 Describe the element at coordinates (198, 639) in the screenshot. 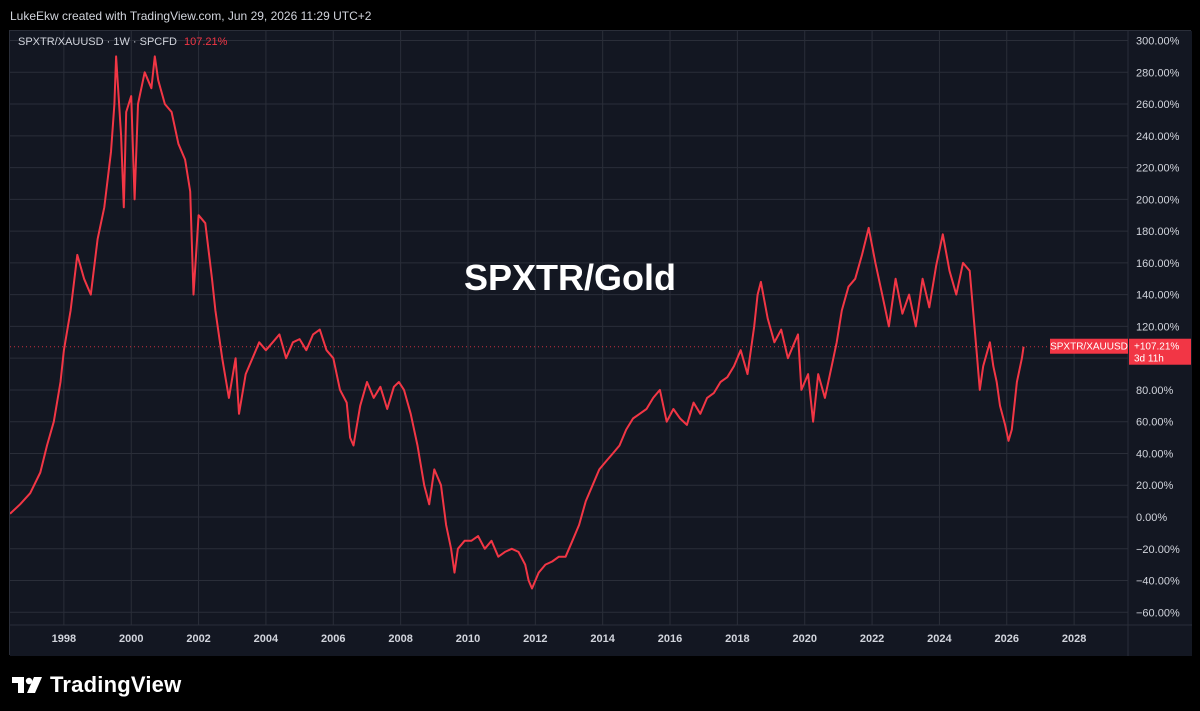

I see `x-tick-label: 2002` at that location.